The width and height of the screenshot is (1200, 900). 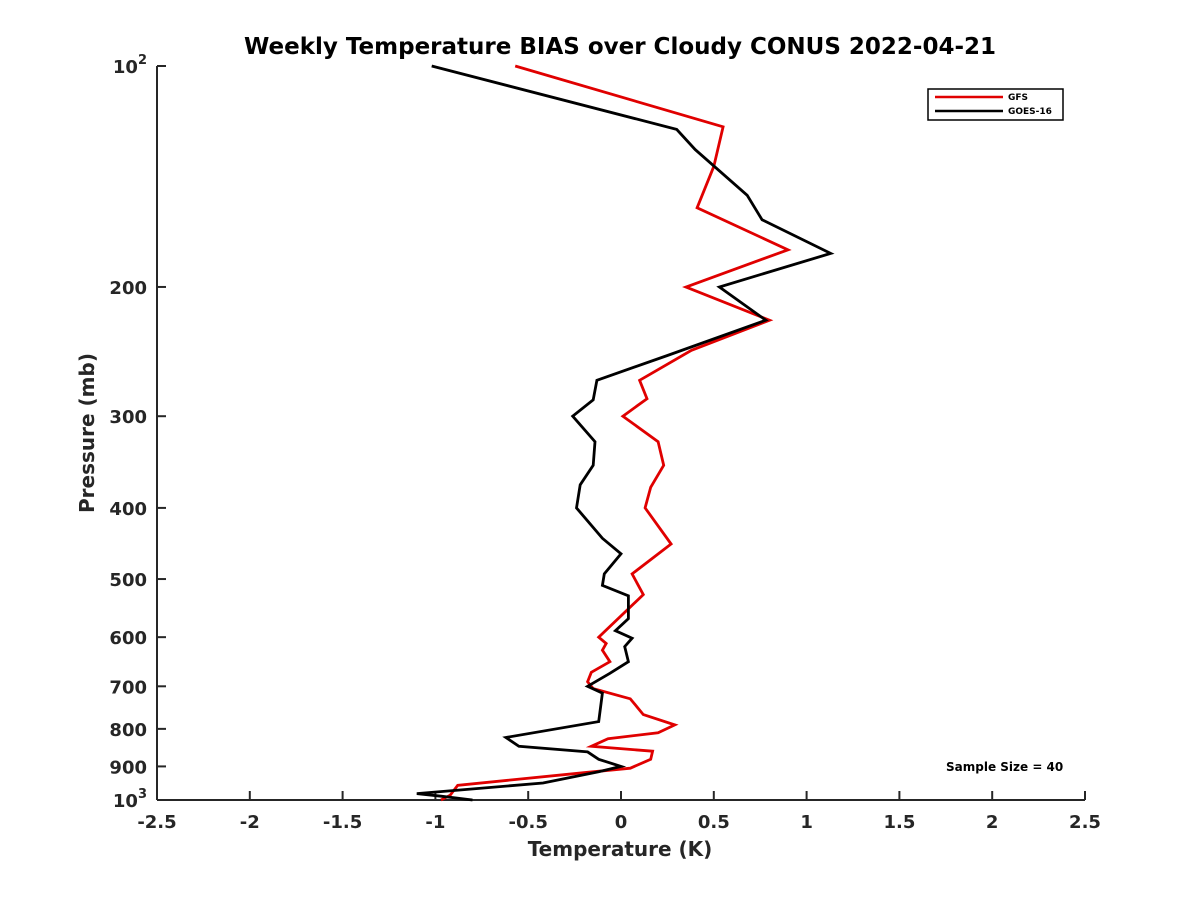 What do you see at coordinates (128, 687) in the screenshot?
I see `y-tick-label: 700` at bounding box center [128, 687].